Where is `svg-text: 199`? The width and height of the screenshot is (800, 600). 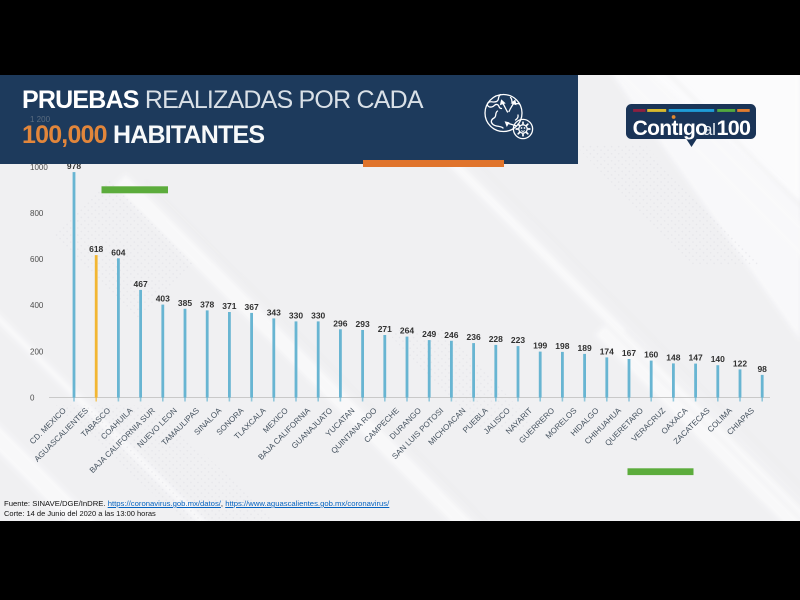 svg-text: 199 is located at coordinates (540, 346).